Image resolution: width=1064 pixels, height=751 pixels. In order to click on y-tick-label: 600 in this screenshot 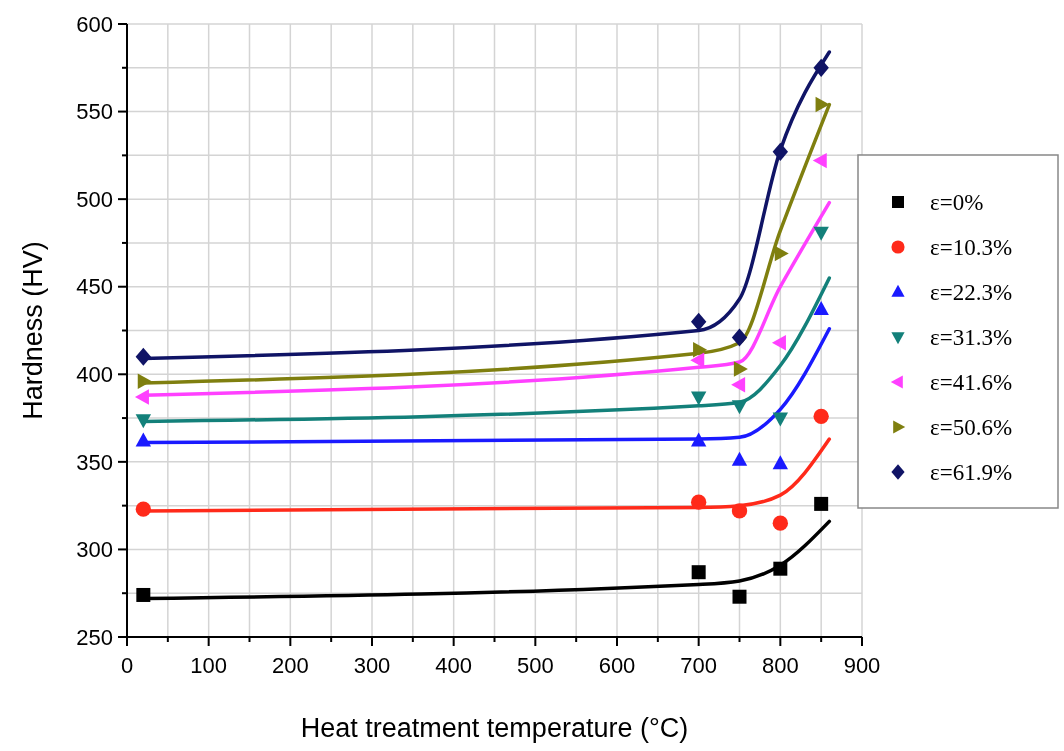, I will do `click(94, 24)`.